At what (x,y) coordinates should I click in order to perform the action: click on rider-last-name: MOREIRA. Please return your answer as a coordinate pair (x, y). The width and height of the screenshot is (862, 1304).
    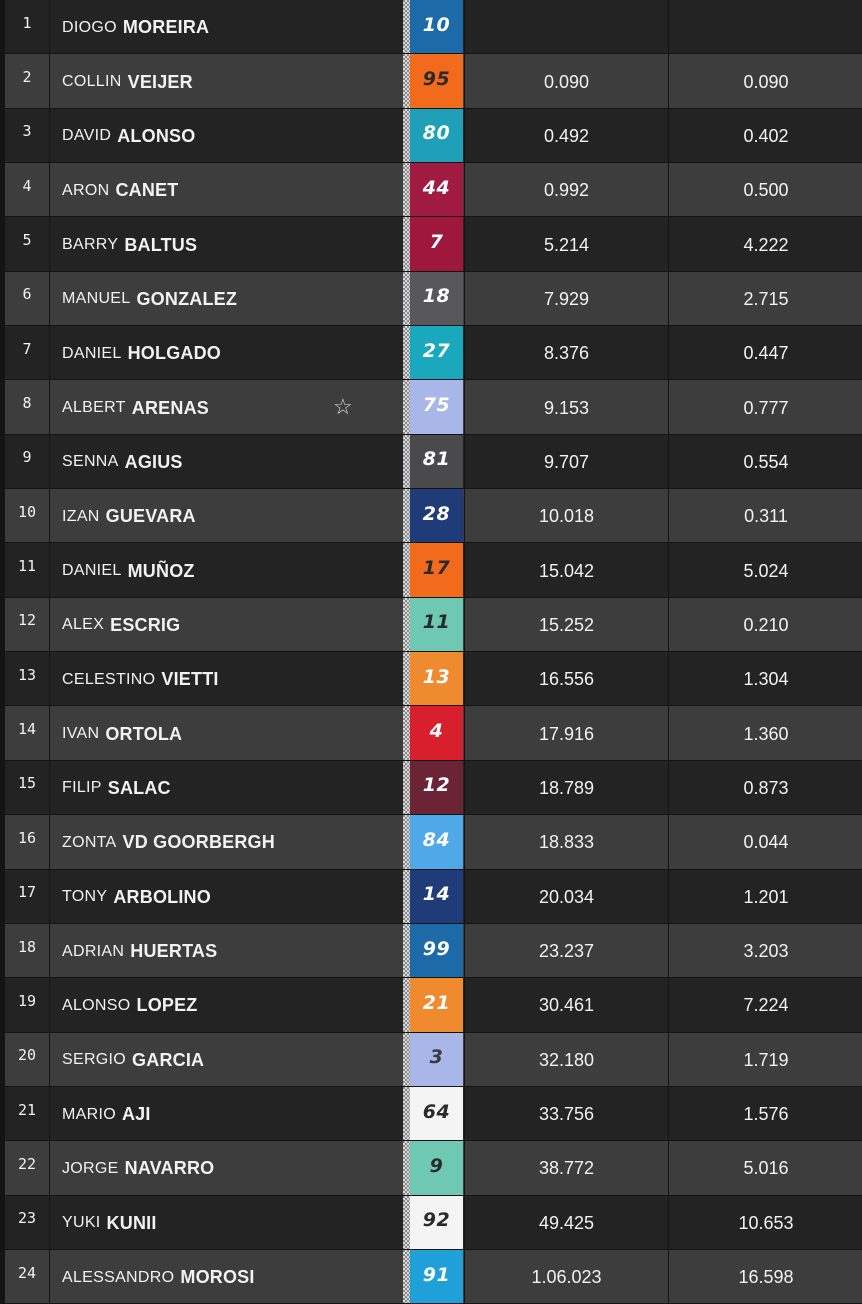
    Looking at the image, I should click on (166, 27).